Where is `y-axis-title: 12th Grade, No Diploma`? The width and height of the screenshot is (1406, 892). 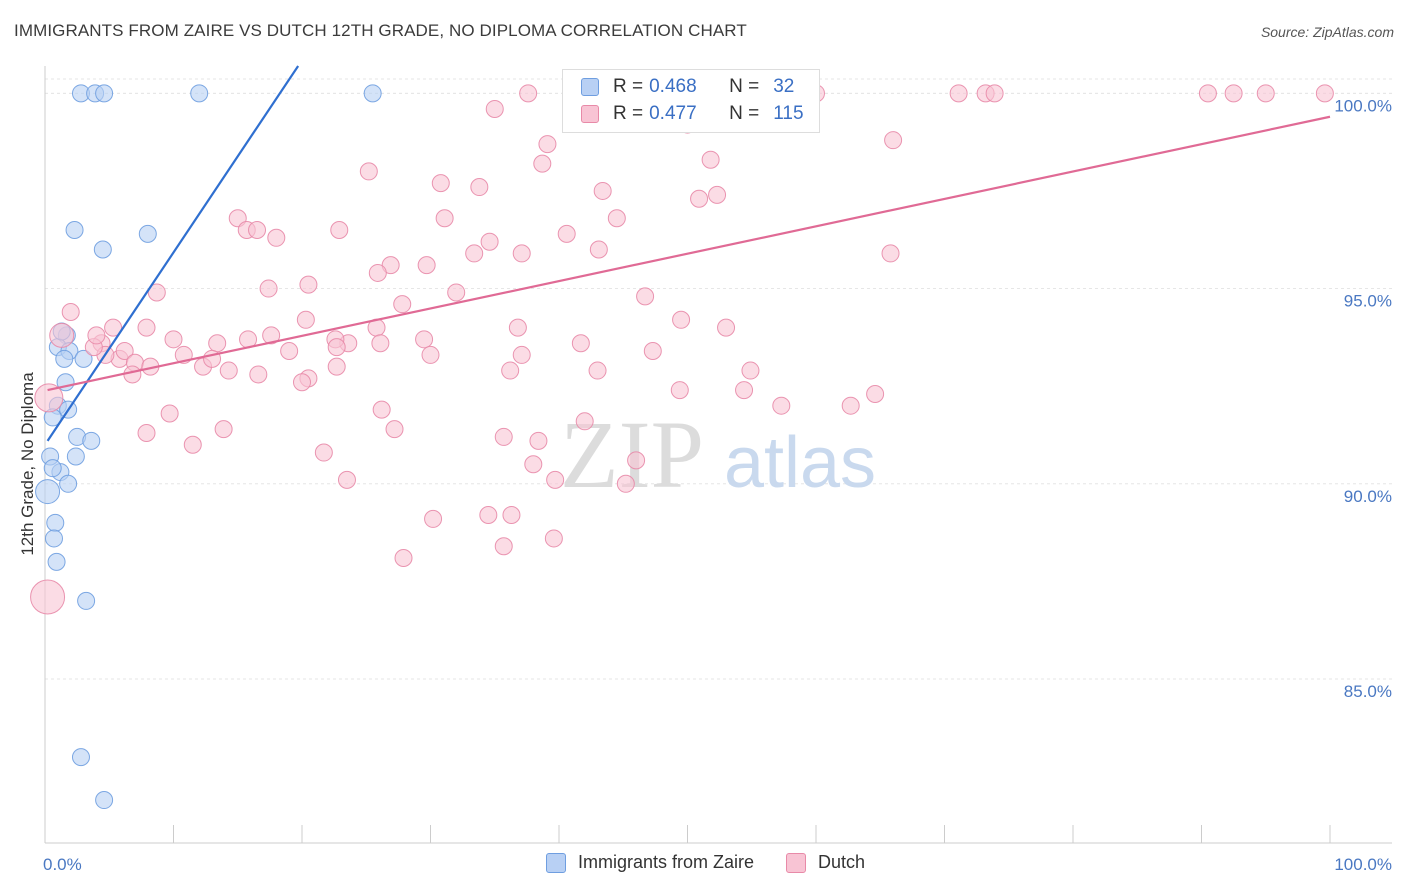 y-axis-title: 12th Grade, No Diploma is located at coordinates (27, 464).